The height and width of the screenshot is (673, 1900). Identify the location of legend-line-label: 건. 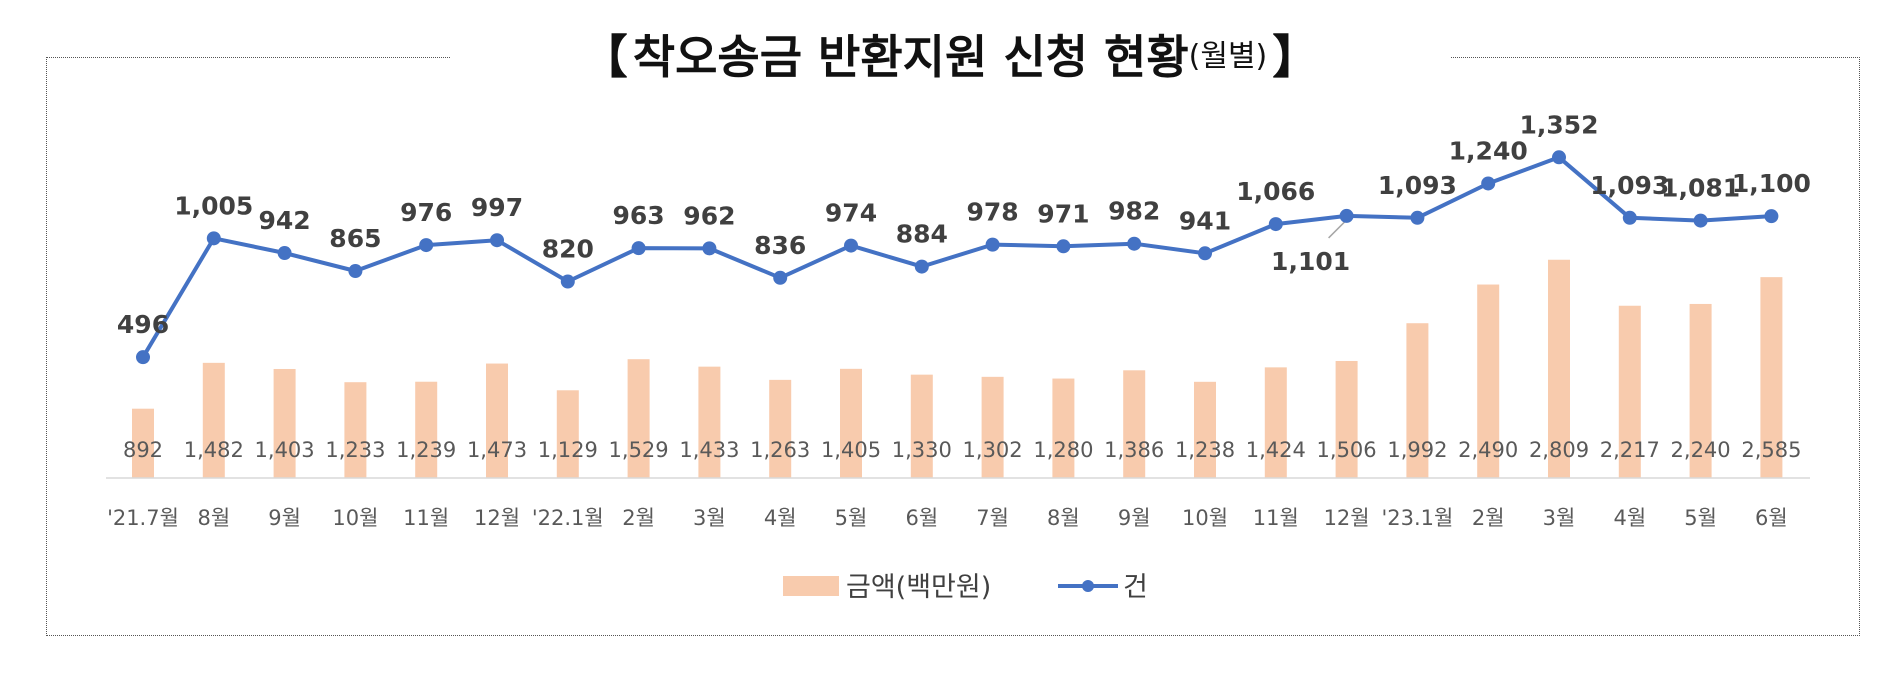
(1135, 587).